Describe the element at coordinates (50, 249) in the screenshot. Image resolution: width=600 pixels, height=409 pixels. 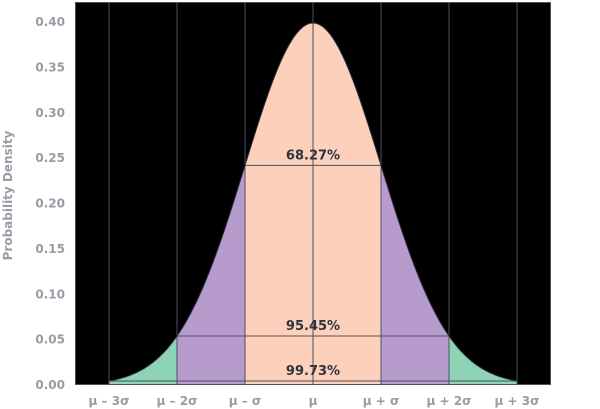
I see `y-tick-label: 0.15` at that location.